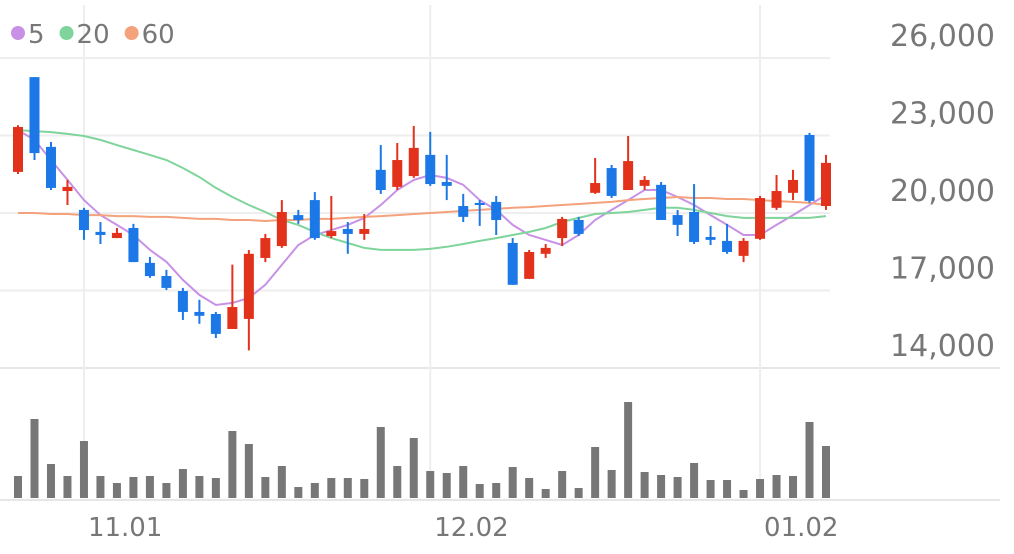 The width and height of the screenshot is (1014, 554). What do you see at coordinates (471, 528) in the screenshot?
I see `x-tick-label: 12.02` at bounding box center [471, 528].